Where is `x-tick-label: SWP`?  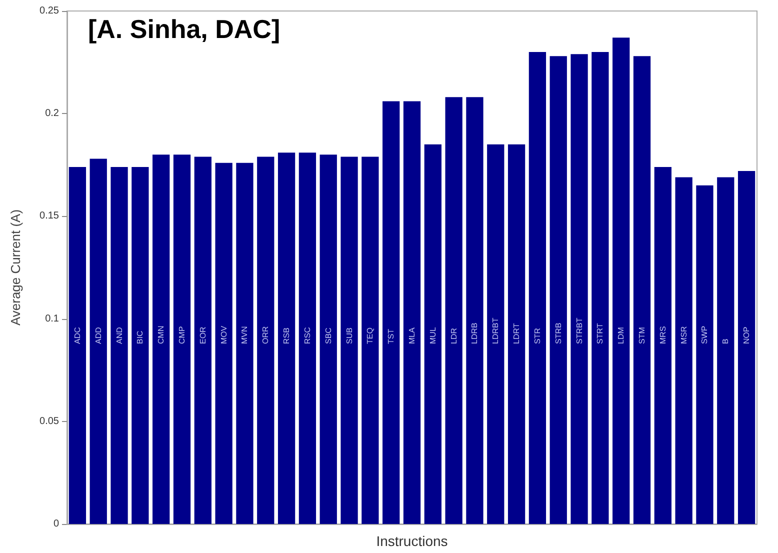
x-tick-label: SWP is located at coordinates (705, 335).